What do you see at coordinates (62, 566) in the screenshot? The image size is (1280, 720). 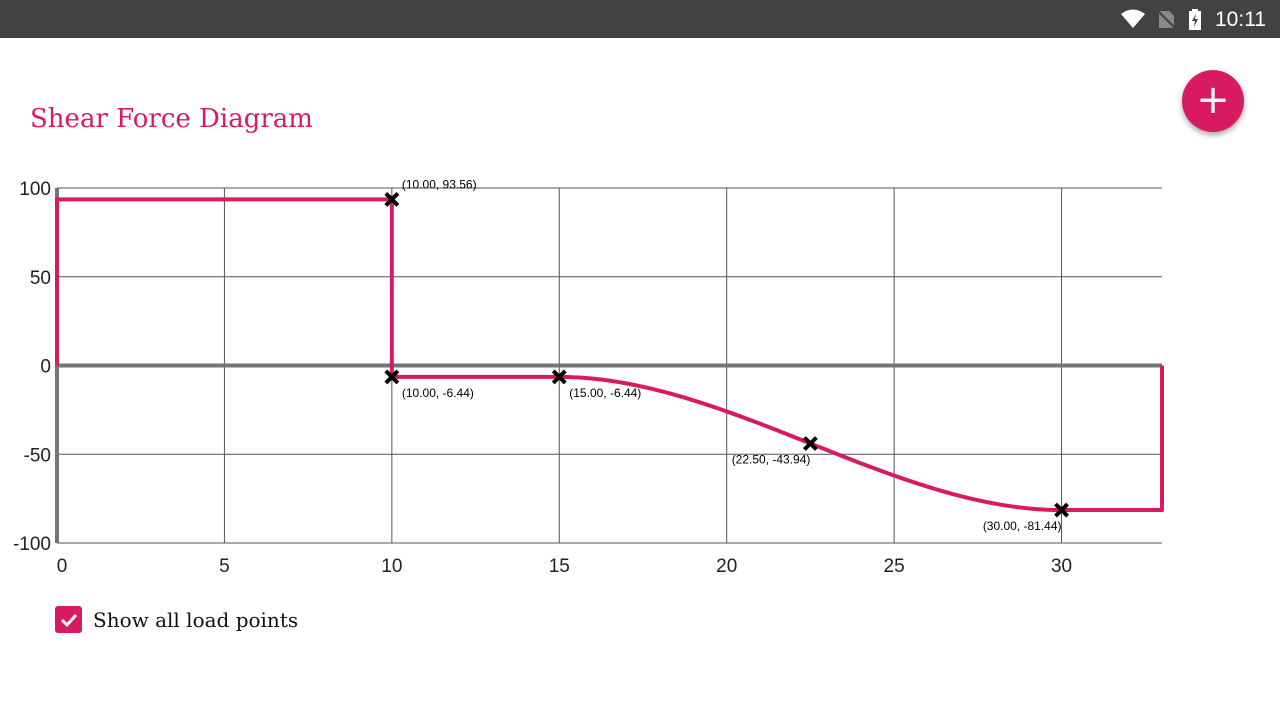 I see `x-tick-label: 0` at bounding box center [62, 566].